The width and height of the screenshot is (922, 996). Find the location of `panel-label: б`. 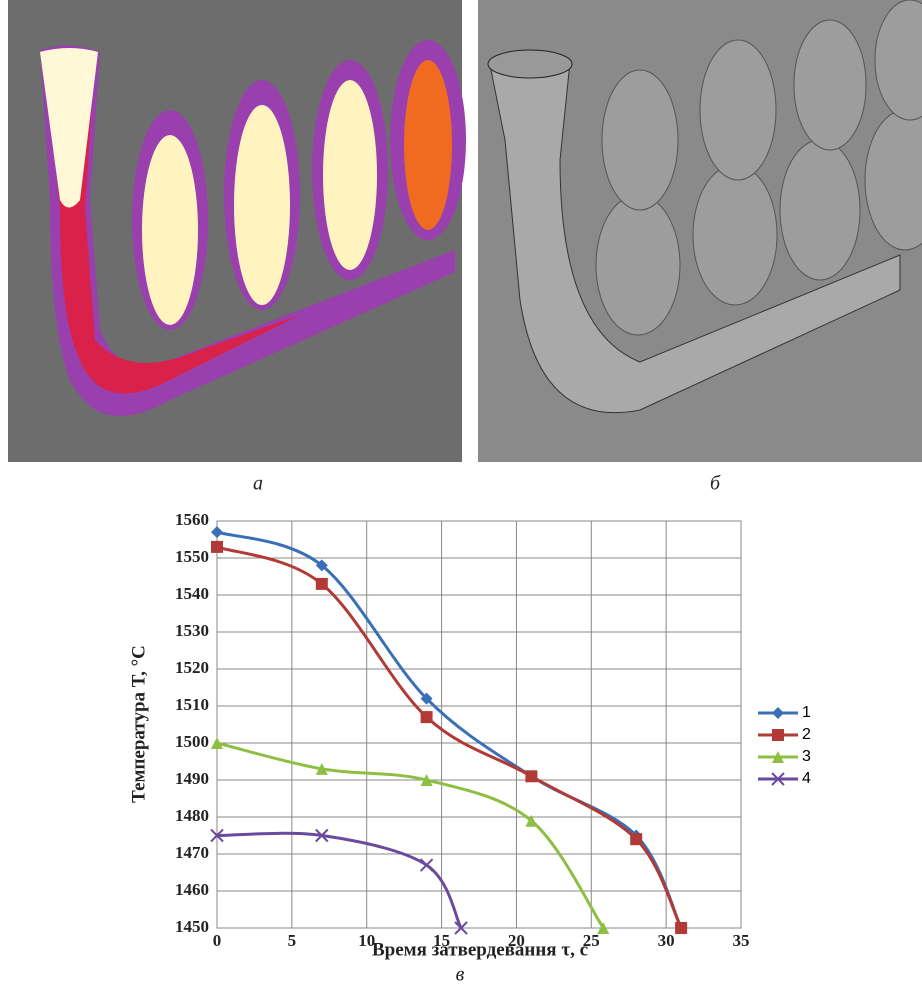

panel-label: б is located at coordinates (715, 484).